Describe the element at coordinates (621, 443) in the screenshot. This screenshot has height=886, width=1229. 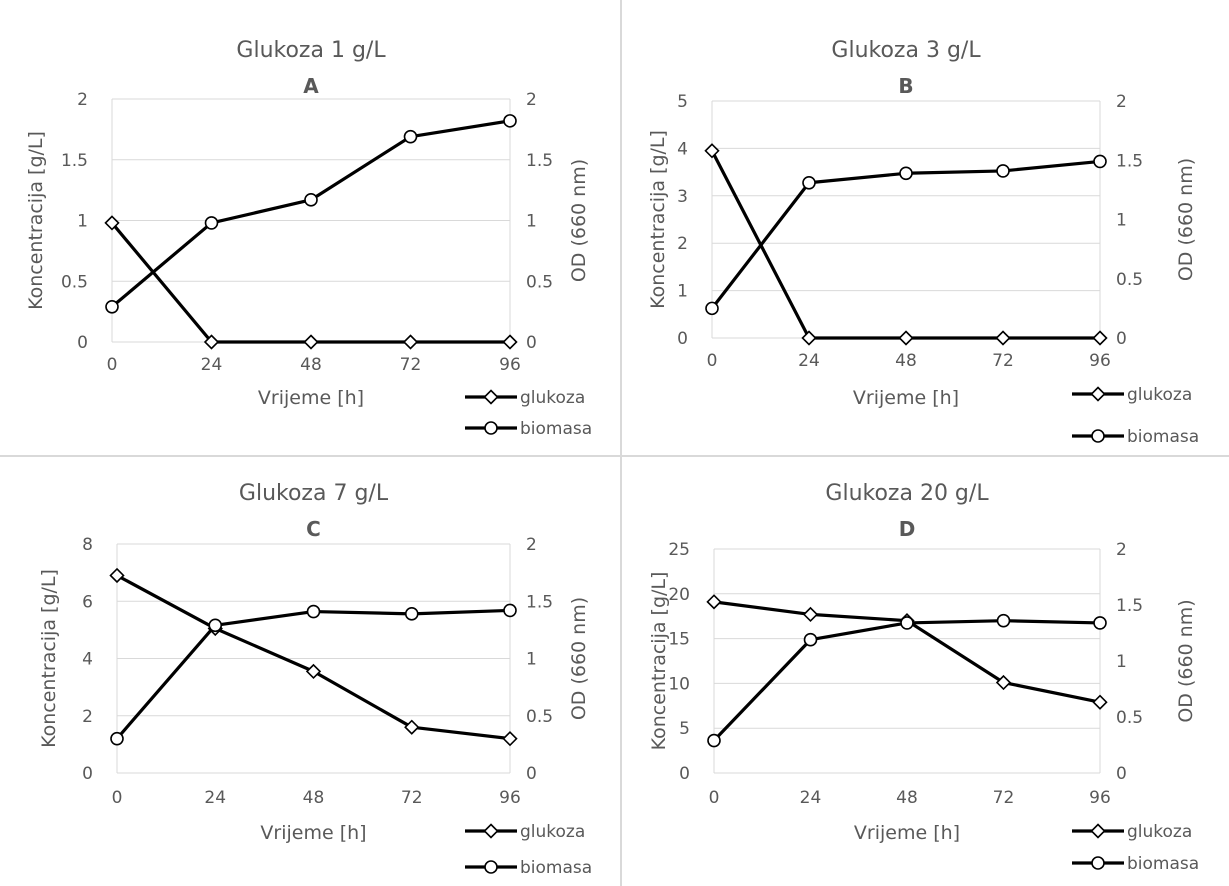
I see `vertical-divider` at that location.